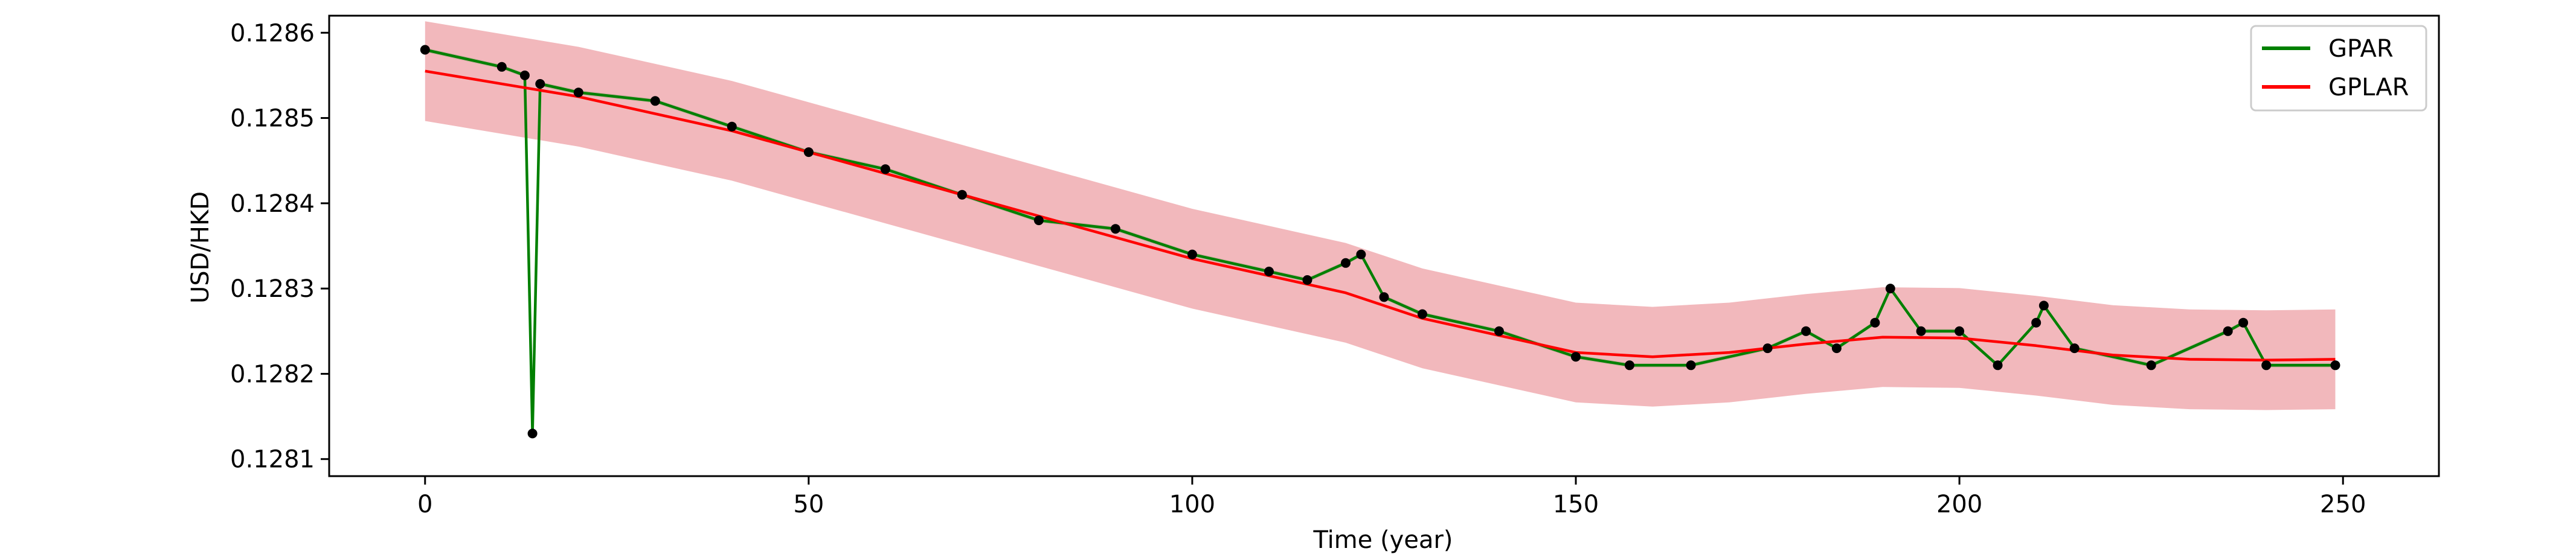  Describe the element at coordinates (1959, 504) in the screenshot. I see `x-tick-label: 200` at that location.